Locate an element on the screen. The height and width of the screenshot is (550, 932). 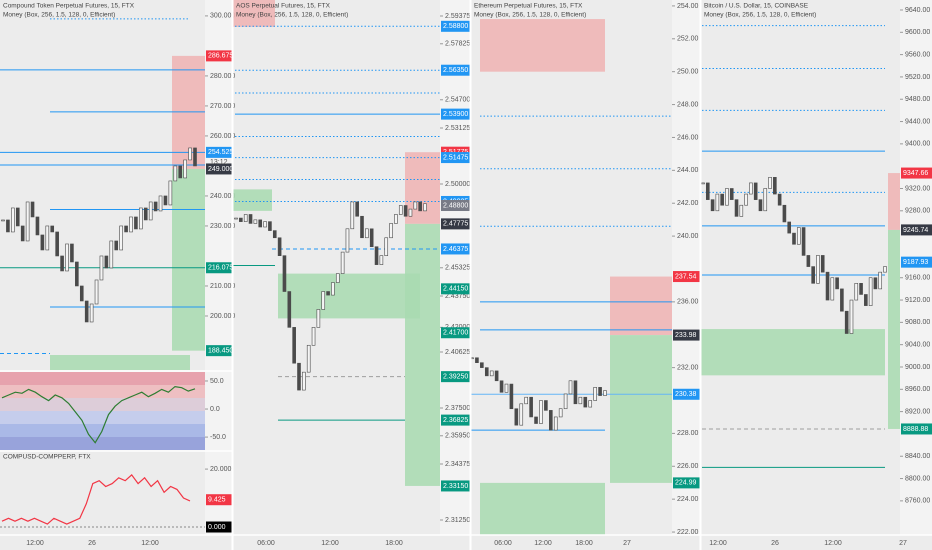
y-tick-label: 224.00 is located at coordinates (688, 499).